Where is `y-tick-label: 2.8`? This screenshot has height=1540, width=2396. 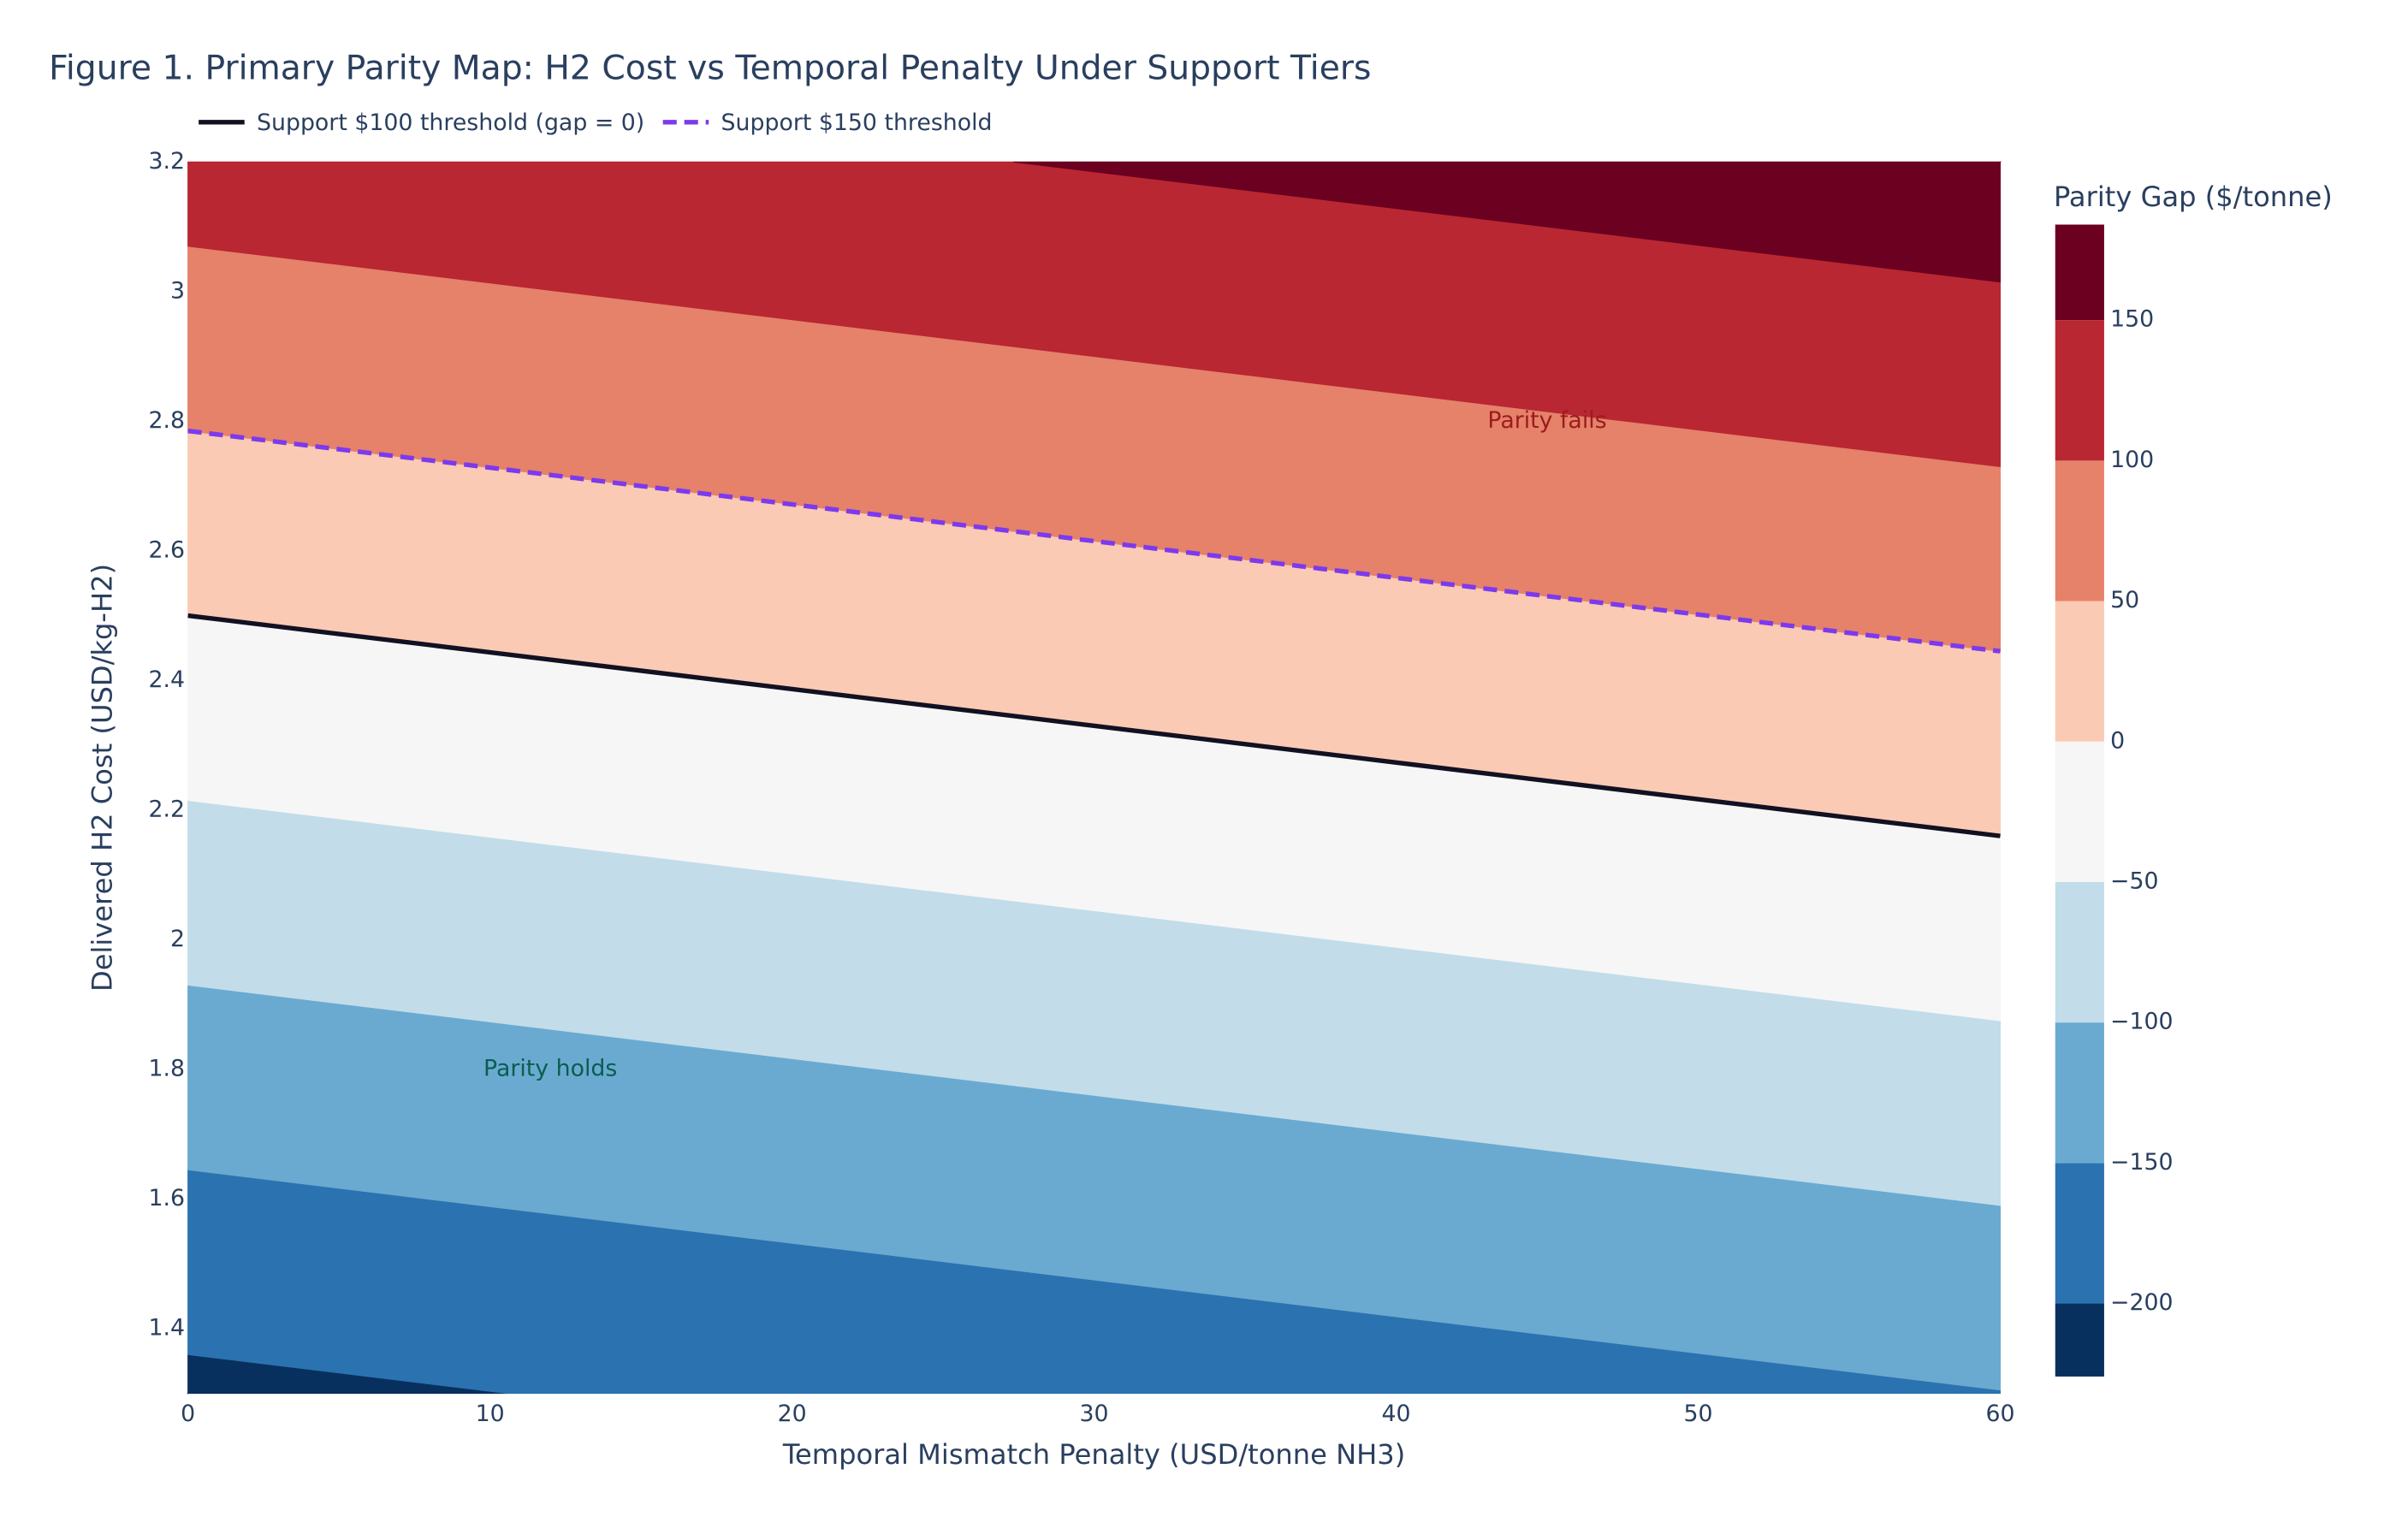
y-tick-label: 2.8 is located at coordinates (166, 420).